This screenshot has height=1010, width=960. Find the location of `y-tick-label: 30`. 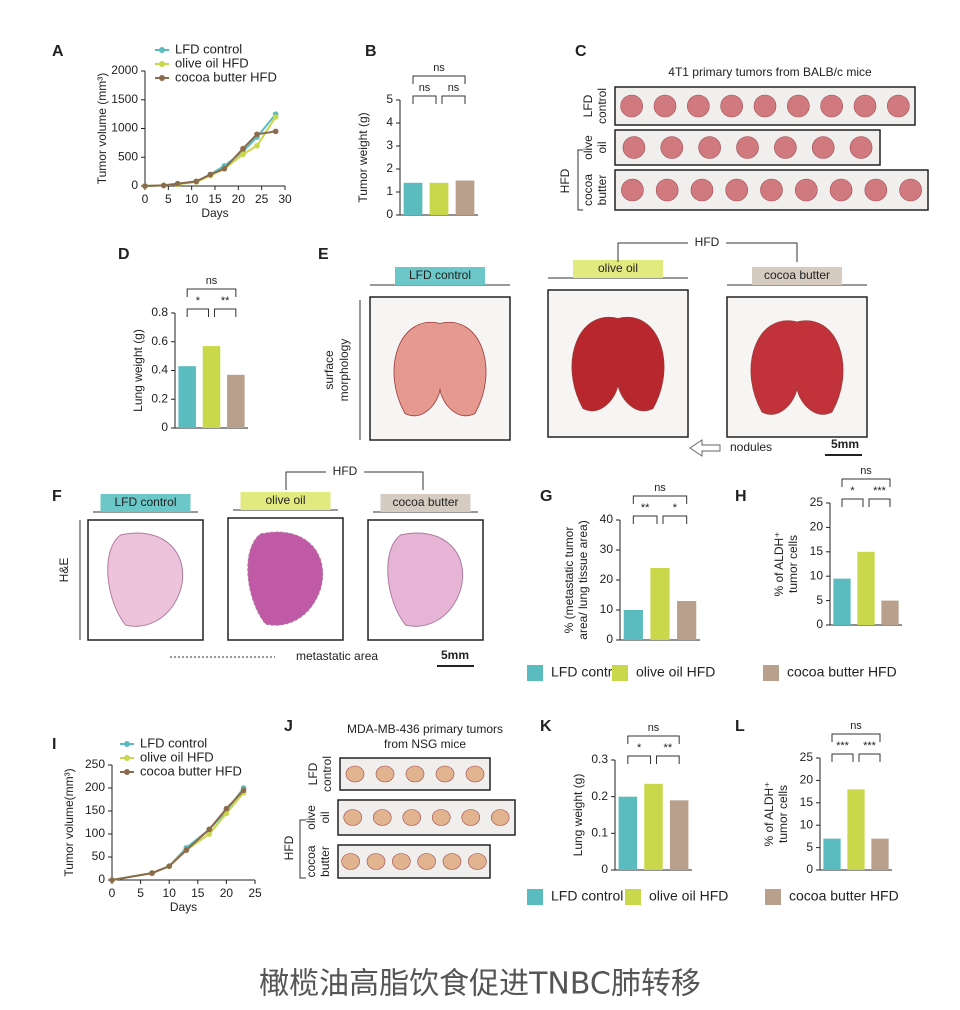

y-tick-label: 30 is located at coordinates (607, 549).